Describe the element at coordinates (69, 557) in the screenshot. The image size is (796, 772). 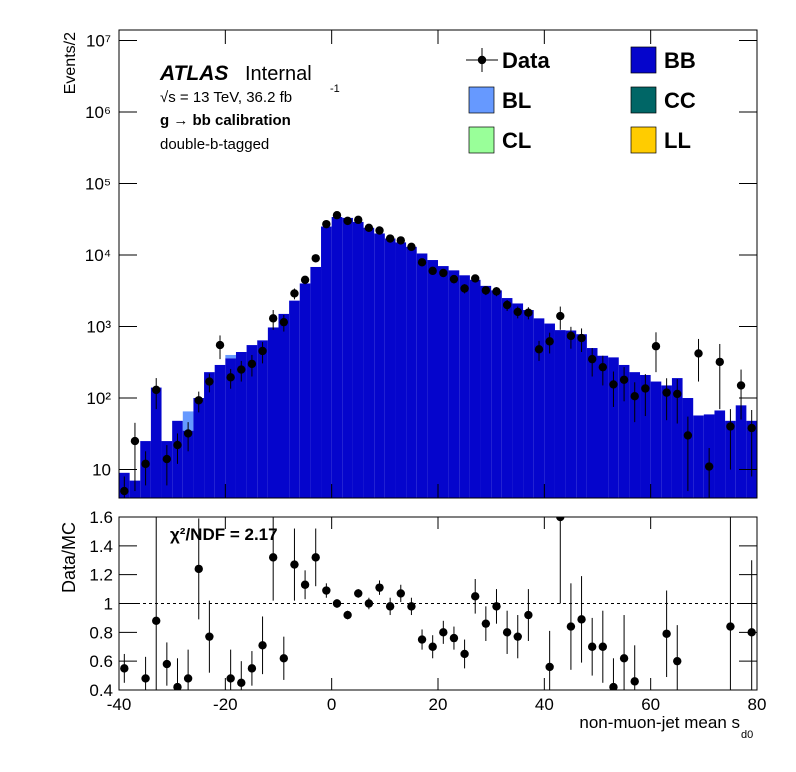
I see `ratio-y-axis-label: Data/MC` at that location.